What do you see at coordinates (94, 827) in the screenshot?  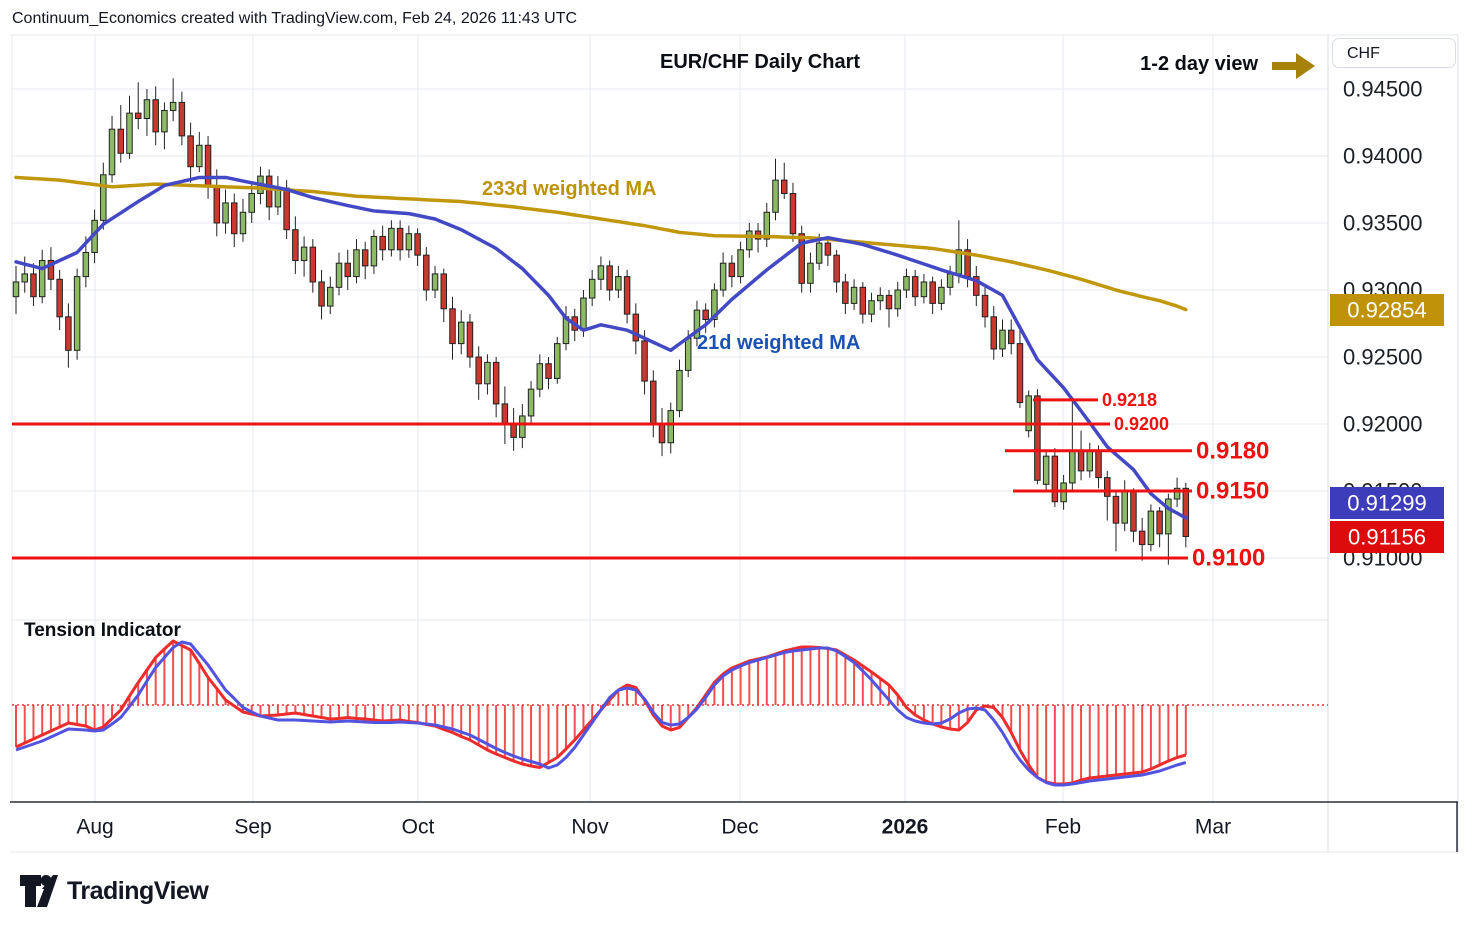 I see `time-axis-label: Aug` at bounding box center [94, 827].